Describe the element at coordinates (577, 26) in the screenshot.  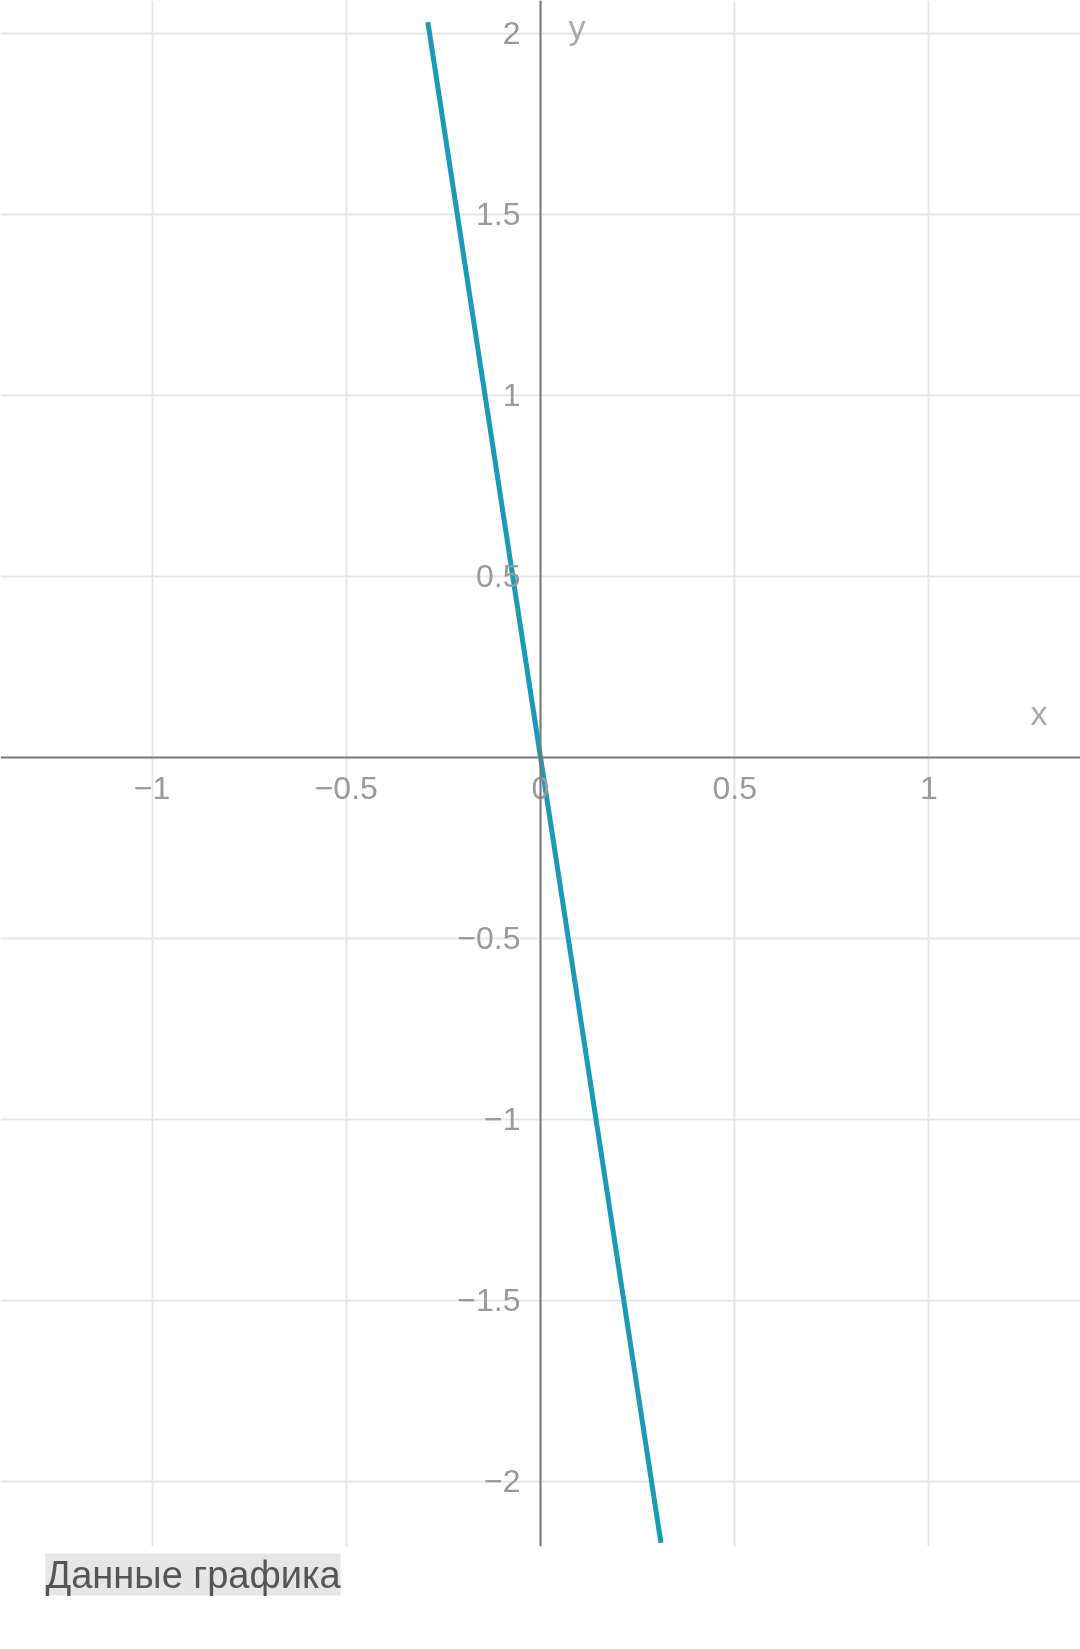
I see `y-axis-title: y` at that location.